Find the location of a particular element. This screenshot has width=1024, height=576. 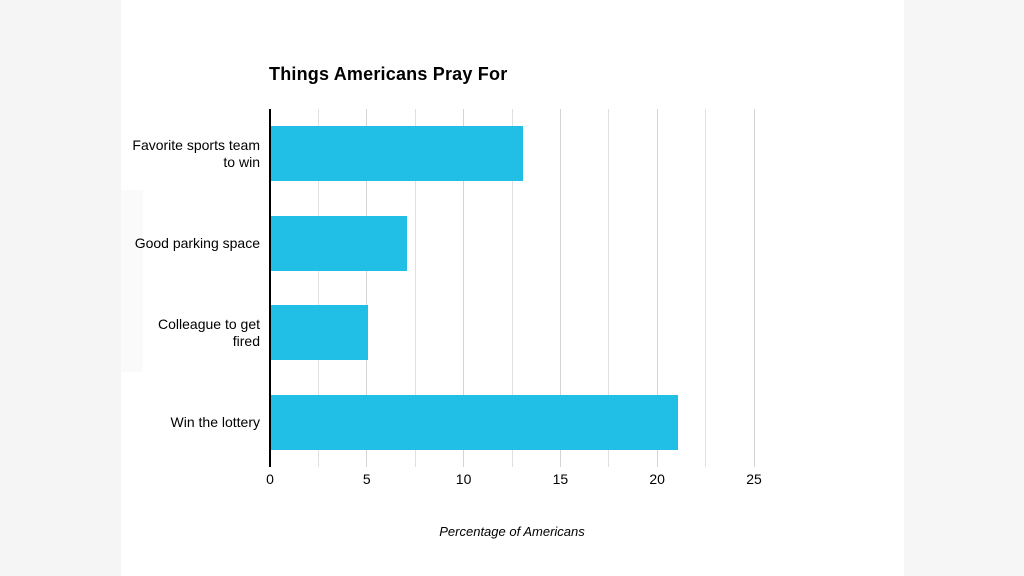

x-tick-label: 10 is located at coordinates (463, 479).